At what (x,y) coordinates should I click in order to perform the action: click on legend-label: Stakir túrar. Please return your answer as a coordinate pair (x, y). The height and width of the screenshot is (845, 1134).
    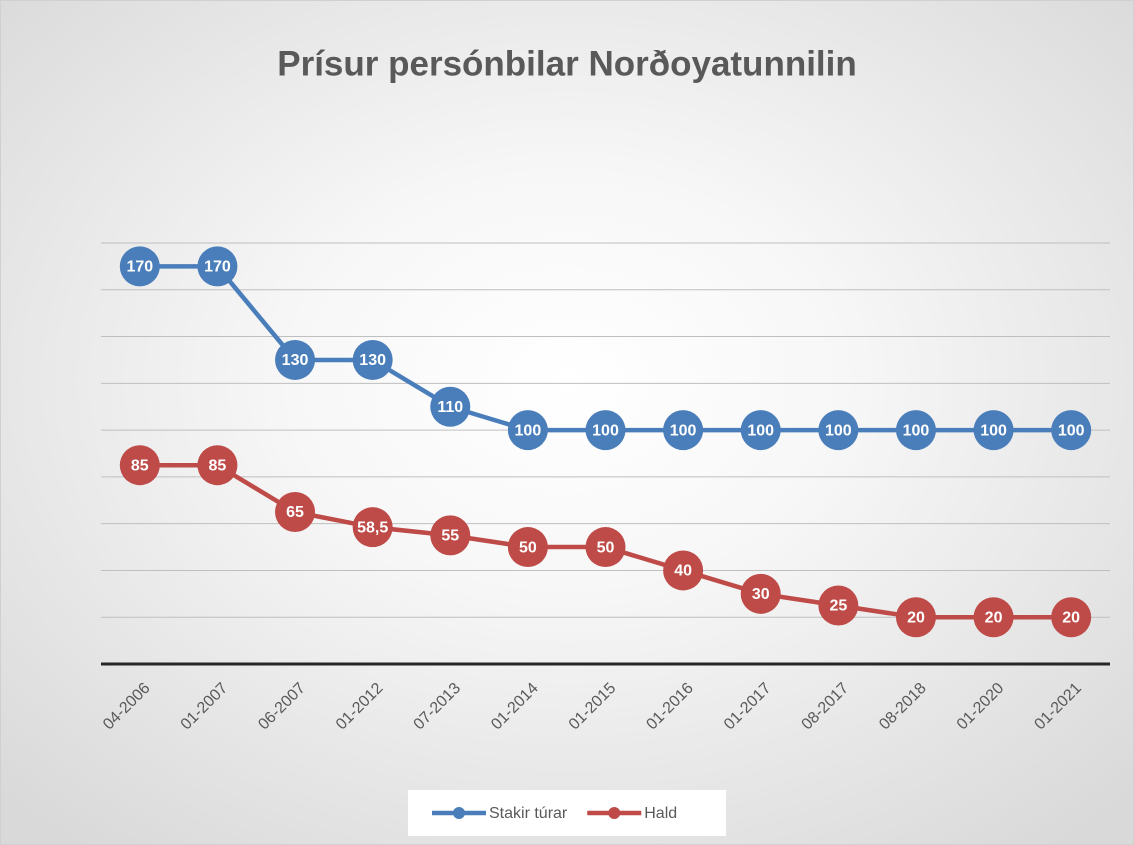
    Looking at the image, I should click on (528, 813).